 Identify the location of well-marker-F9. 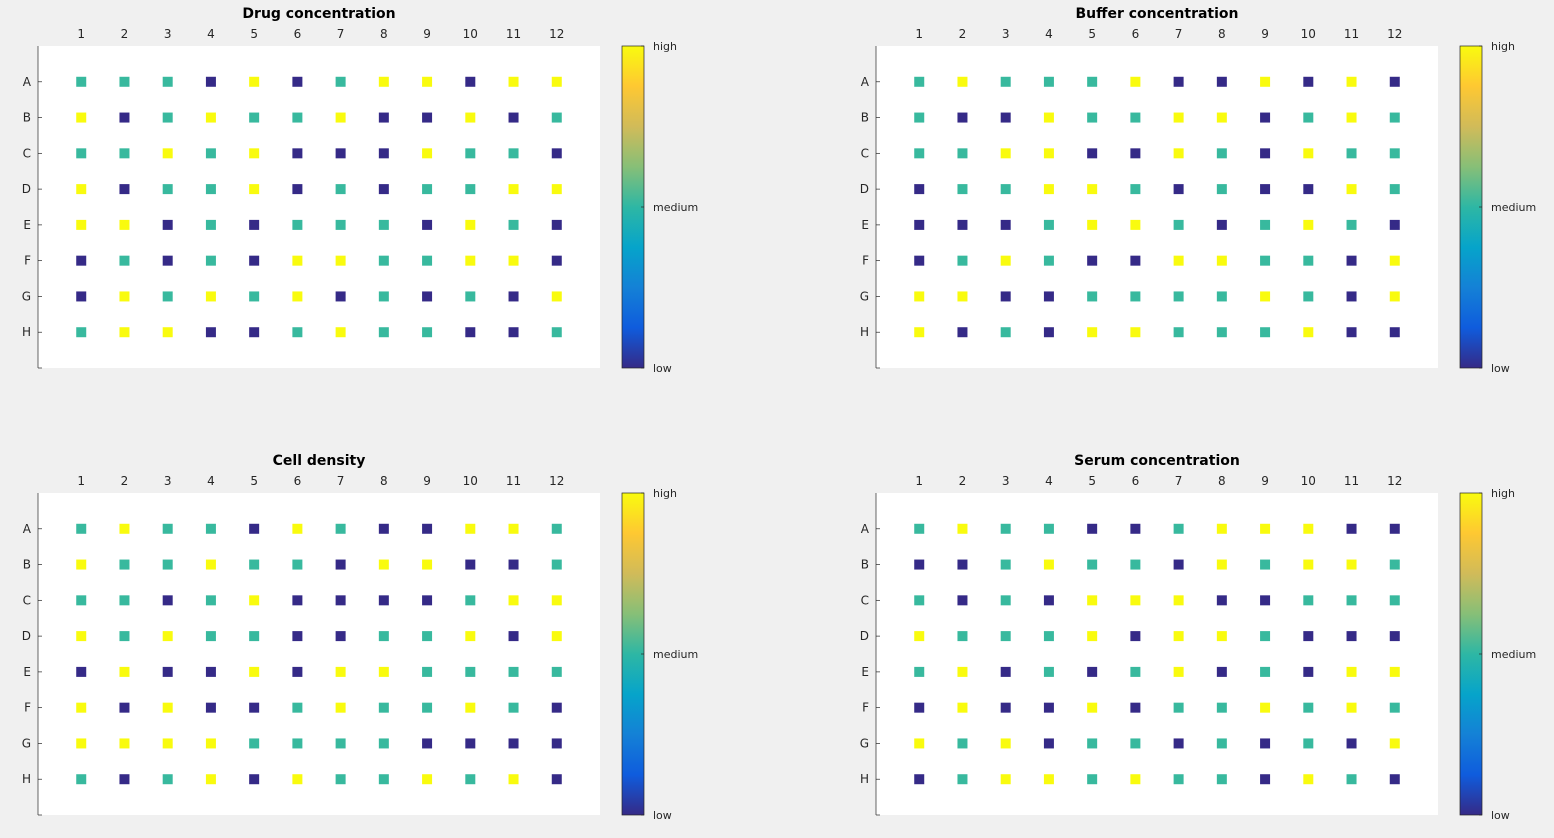
(1265, 260).